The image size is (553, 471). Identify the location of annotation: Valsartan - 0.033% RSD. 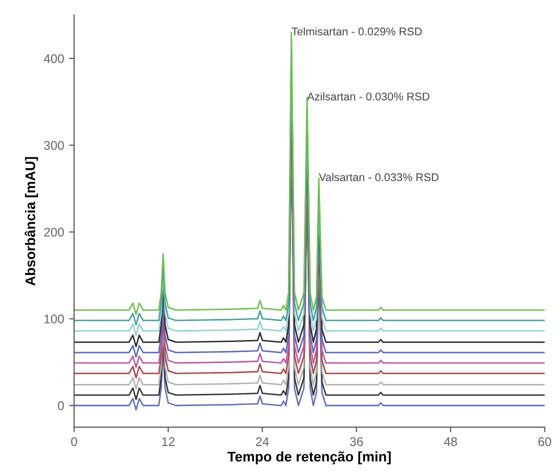
(378, 177).